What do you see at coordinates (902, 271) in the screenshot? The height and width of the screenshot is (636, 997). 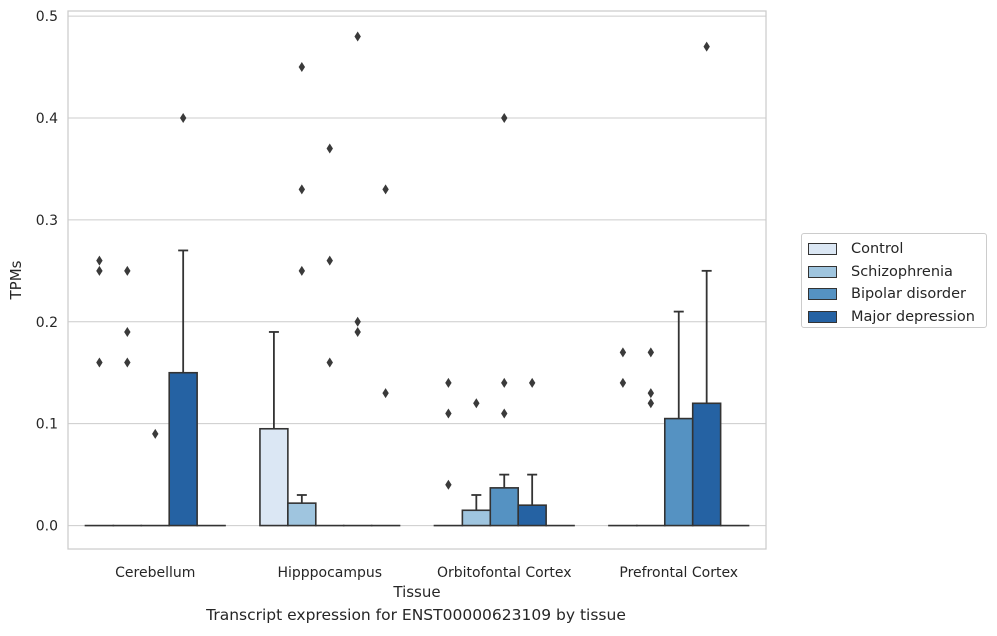 I see `legend-label: Schizophrenia` at bounding box center [902, 271].